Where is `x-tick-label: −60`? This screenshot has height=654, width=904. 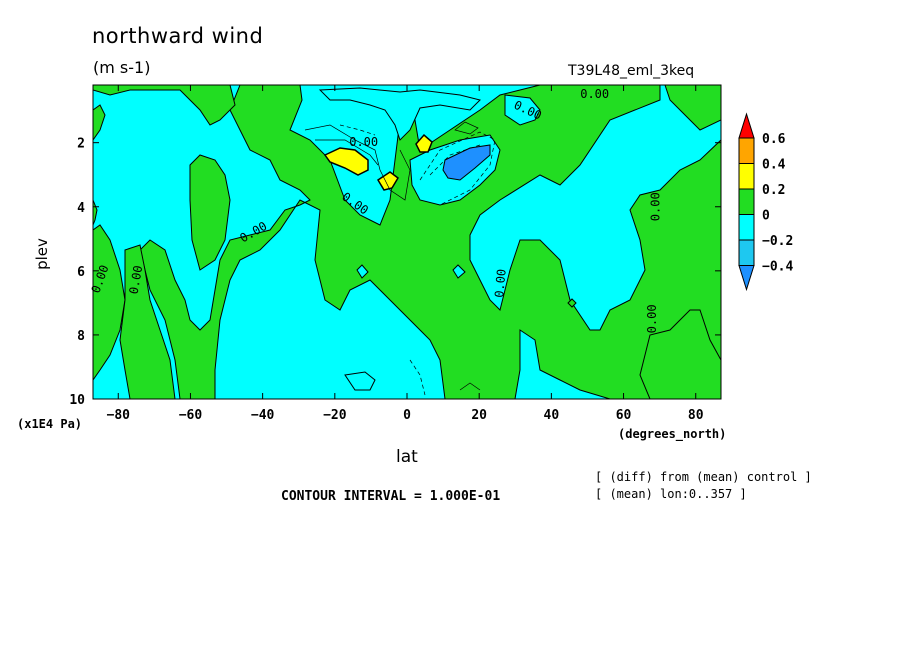
x-tick-label: −60 is located at coordinates (191, 415).